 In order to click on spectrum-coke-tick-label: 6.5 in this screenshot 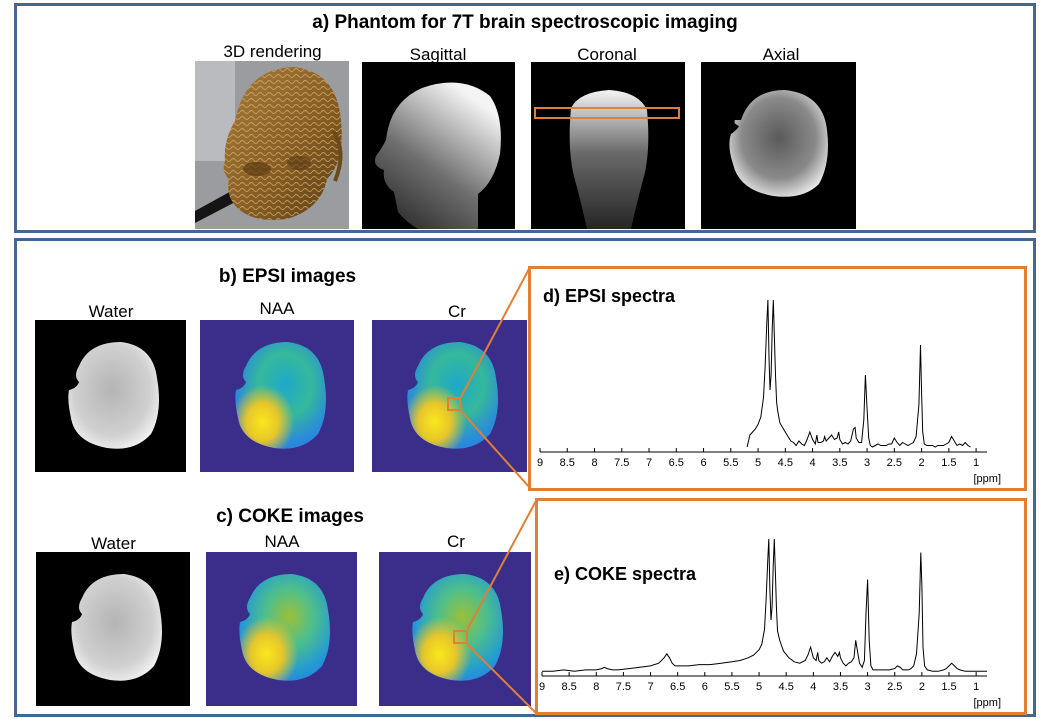, I will do `click(677, 687)`.